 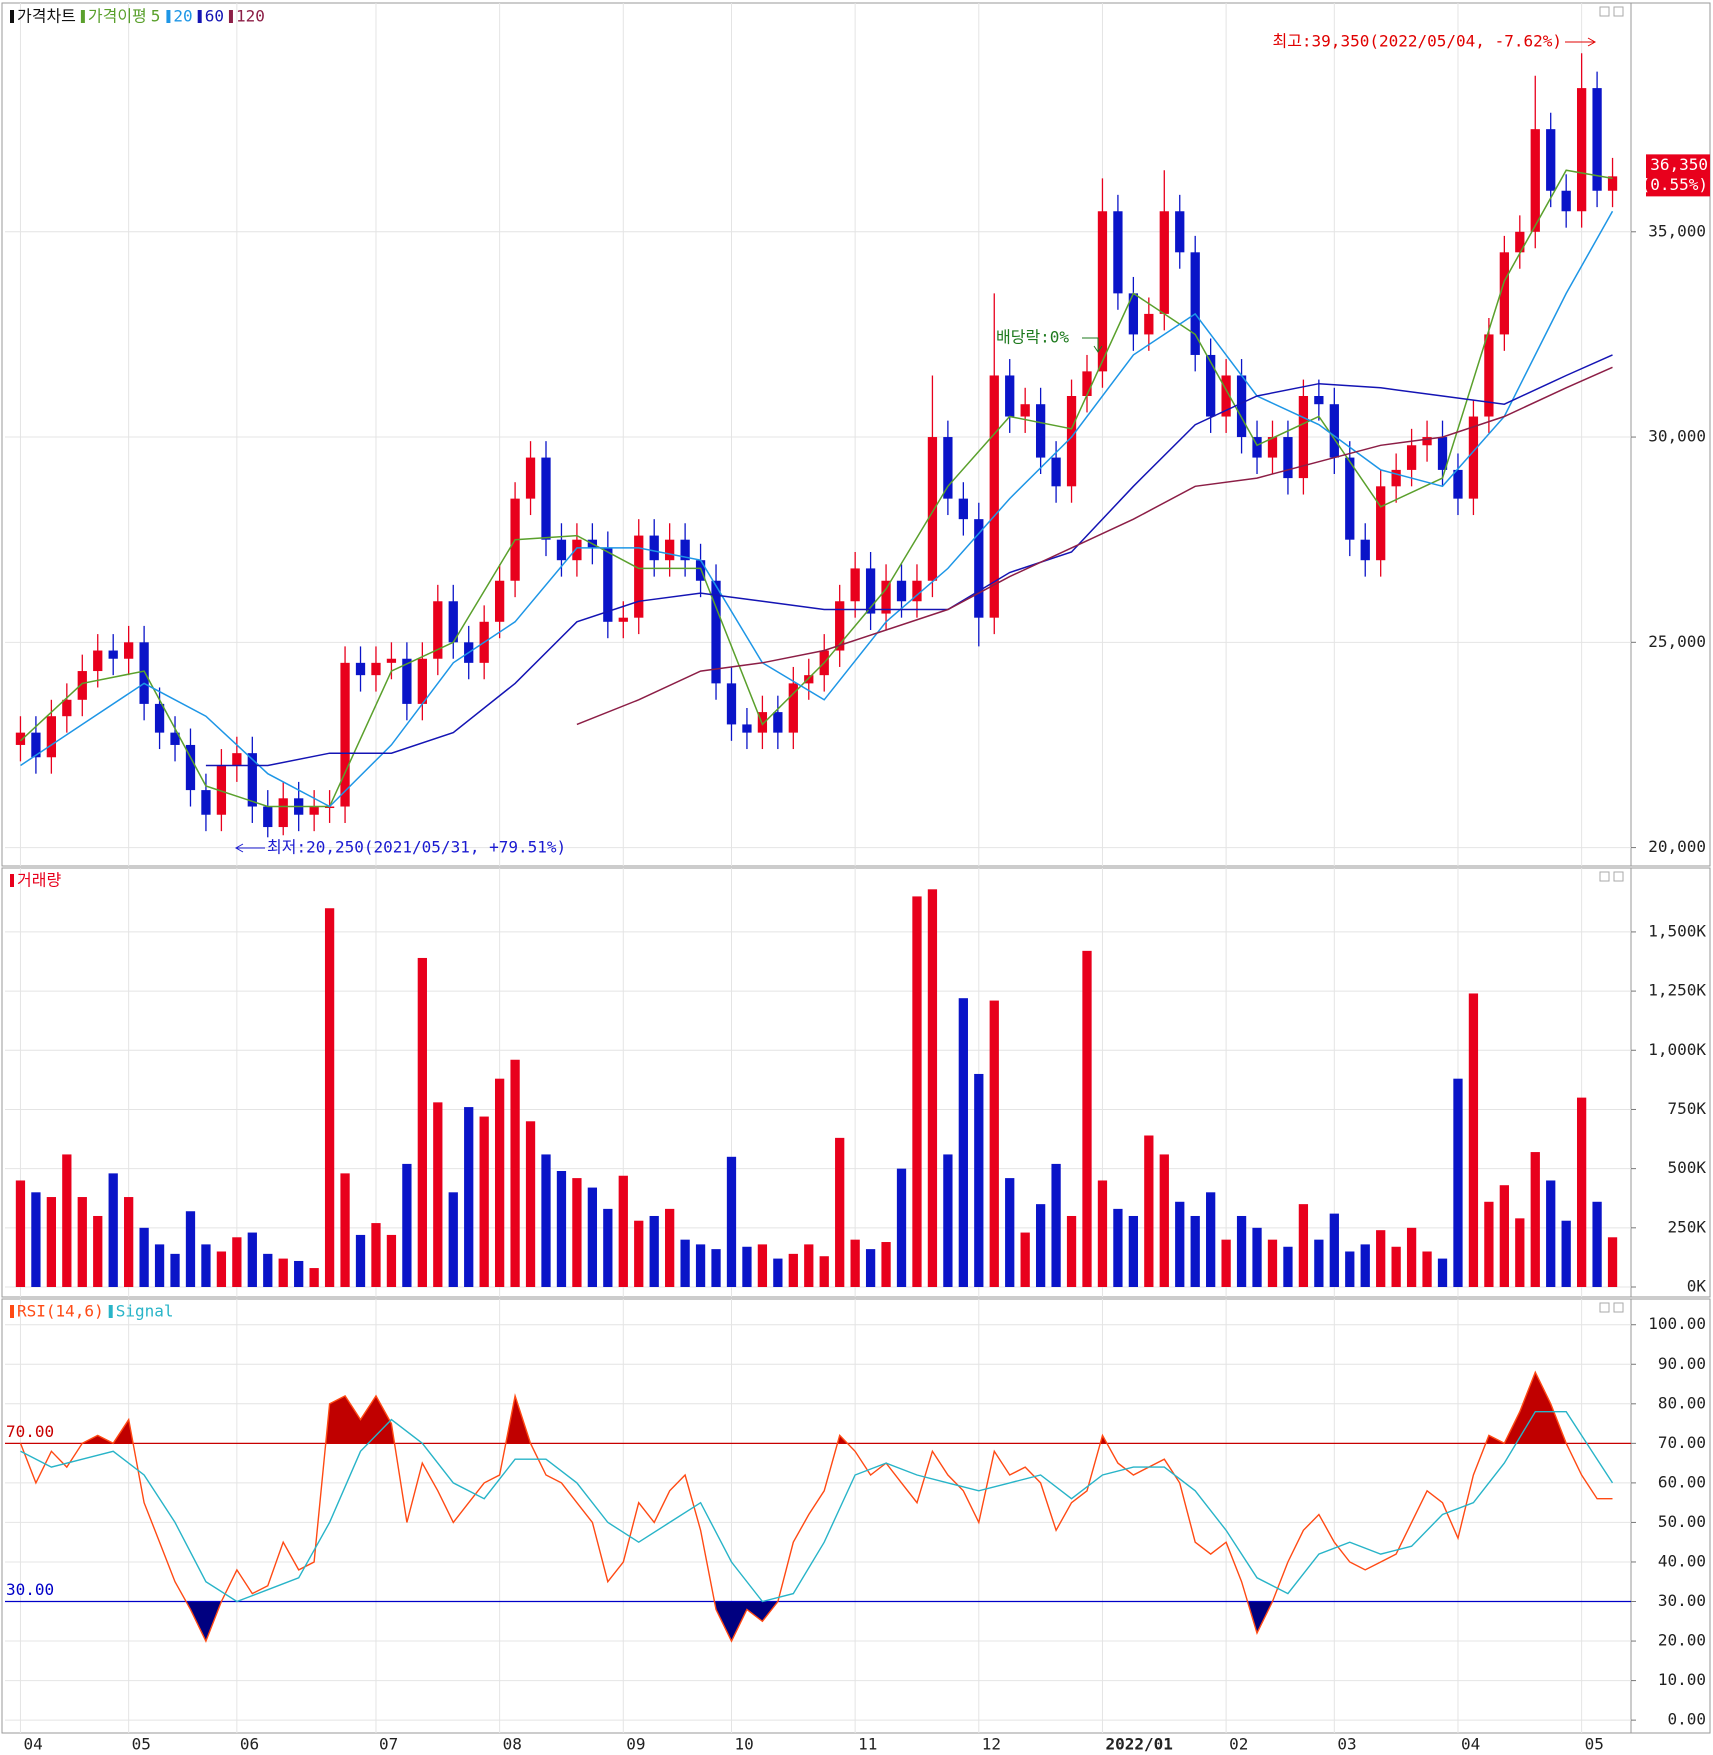 I want to click on rsi-line, so click(x=816, y=1506).